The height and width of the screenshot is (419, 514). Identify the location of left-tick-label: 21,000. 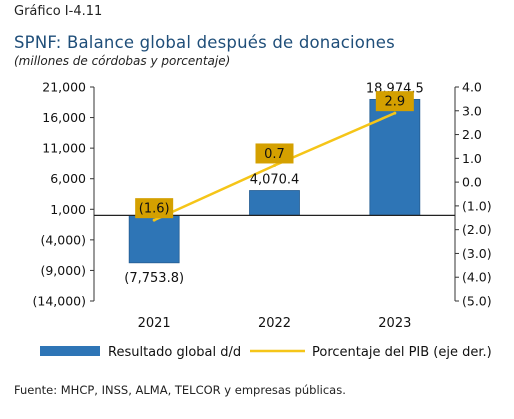
(64, 87).